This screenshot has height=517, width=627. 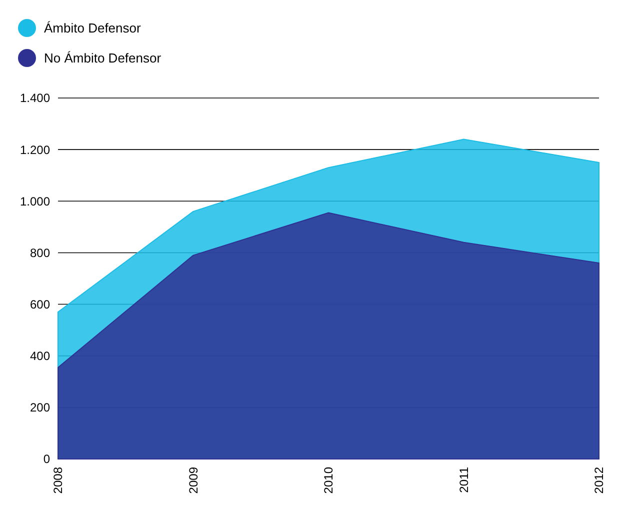 What do you see at coordinates (103, 58) in the screenshot?
I see `legend-label: No Ámbito Defensor` at bounding box center [103, 58].